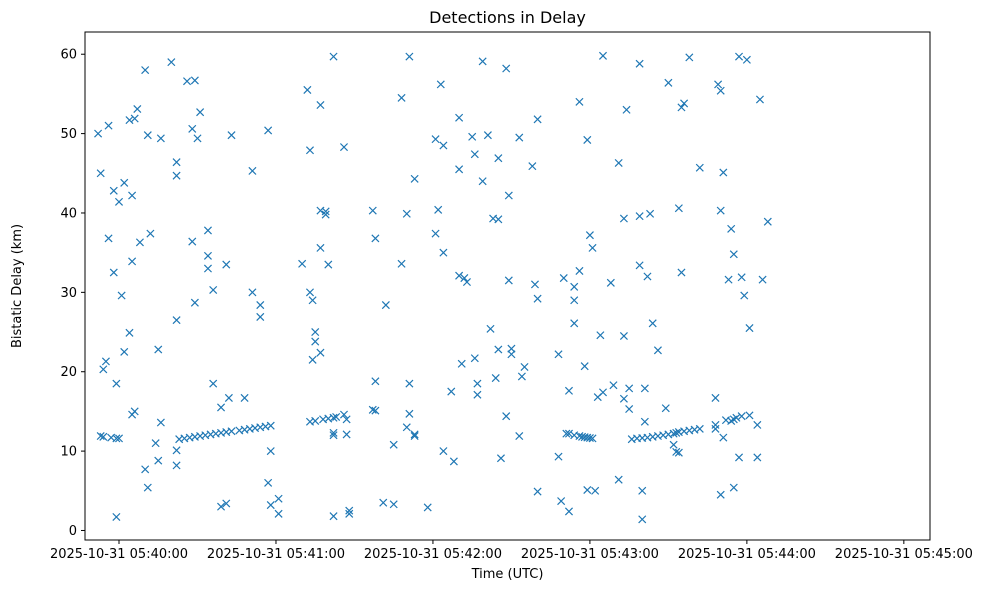  What do you see at coordinates (17, 286) in the screenshot?
I see `y-axis-label: Bistatic Delay (km)` at bounding box center [17, 286].